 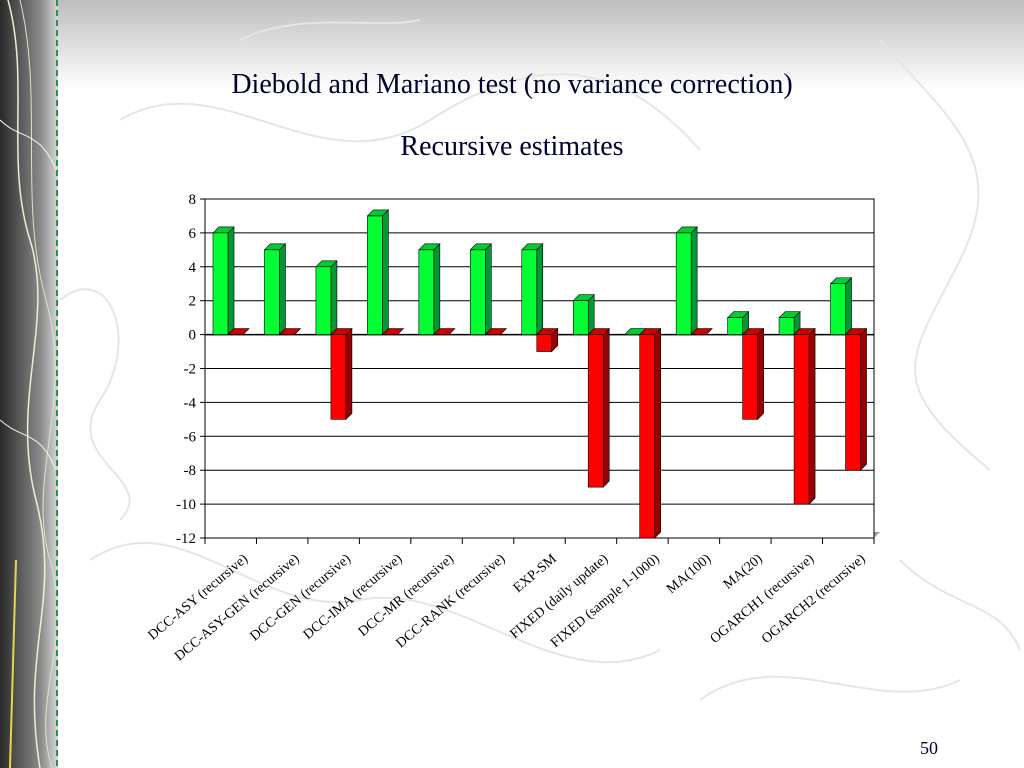 I want to click on x-category-label: DCC-MR (recursive), so click(x=406, y=595).